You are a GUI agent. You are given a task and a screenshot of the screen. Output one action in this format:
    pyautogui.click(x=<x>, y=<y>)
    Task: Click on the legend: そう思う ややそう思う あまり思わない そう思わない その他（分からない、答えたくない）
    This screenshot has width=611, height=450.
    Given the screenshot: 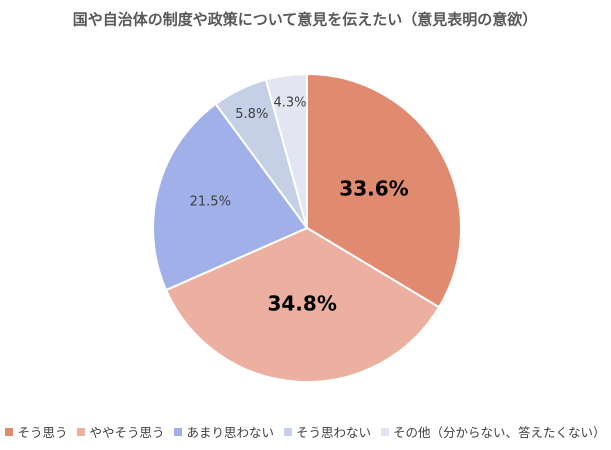 What is the action you would take?
    pyautogui.click(x=305, y=431)
    